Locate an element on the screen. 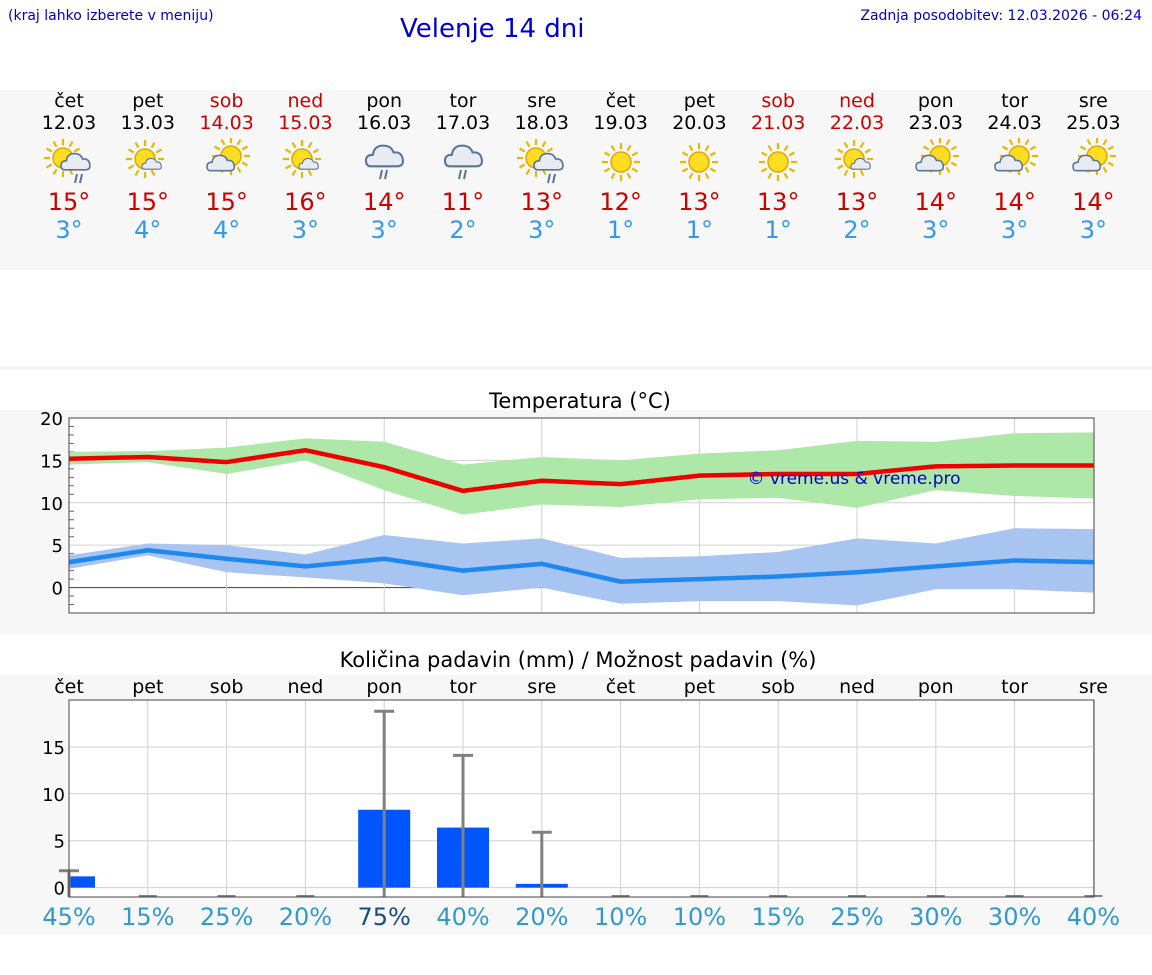  day-date: 24.03 is located at coordinates (1014, 123).